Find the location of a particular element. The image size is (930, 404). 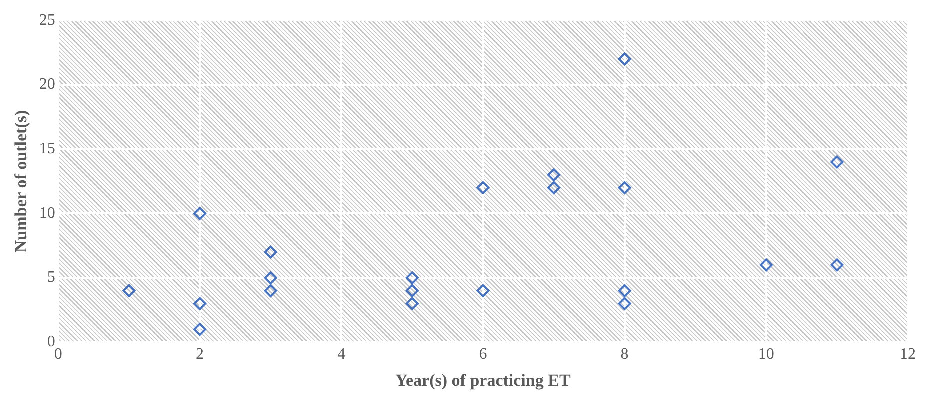

y-axis-title: Number of outlet(s) is located at coordinates (21, 181).